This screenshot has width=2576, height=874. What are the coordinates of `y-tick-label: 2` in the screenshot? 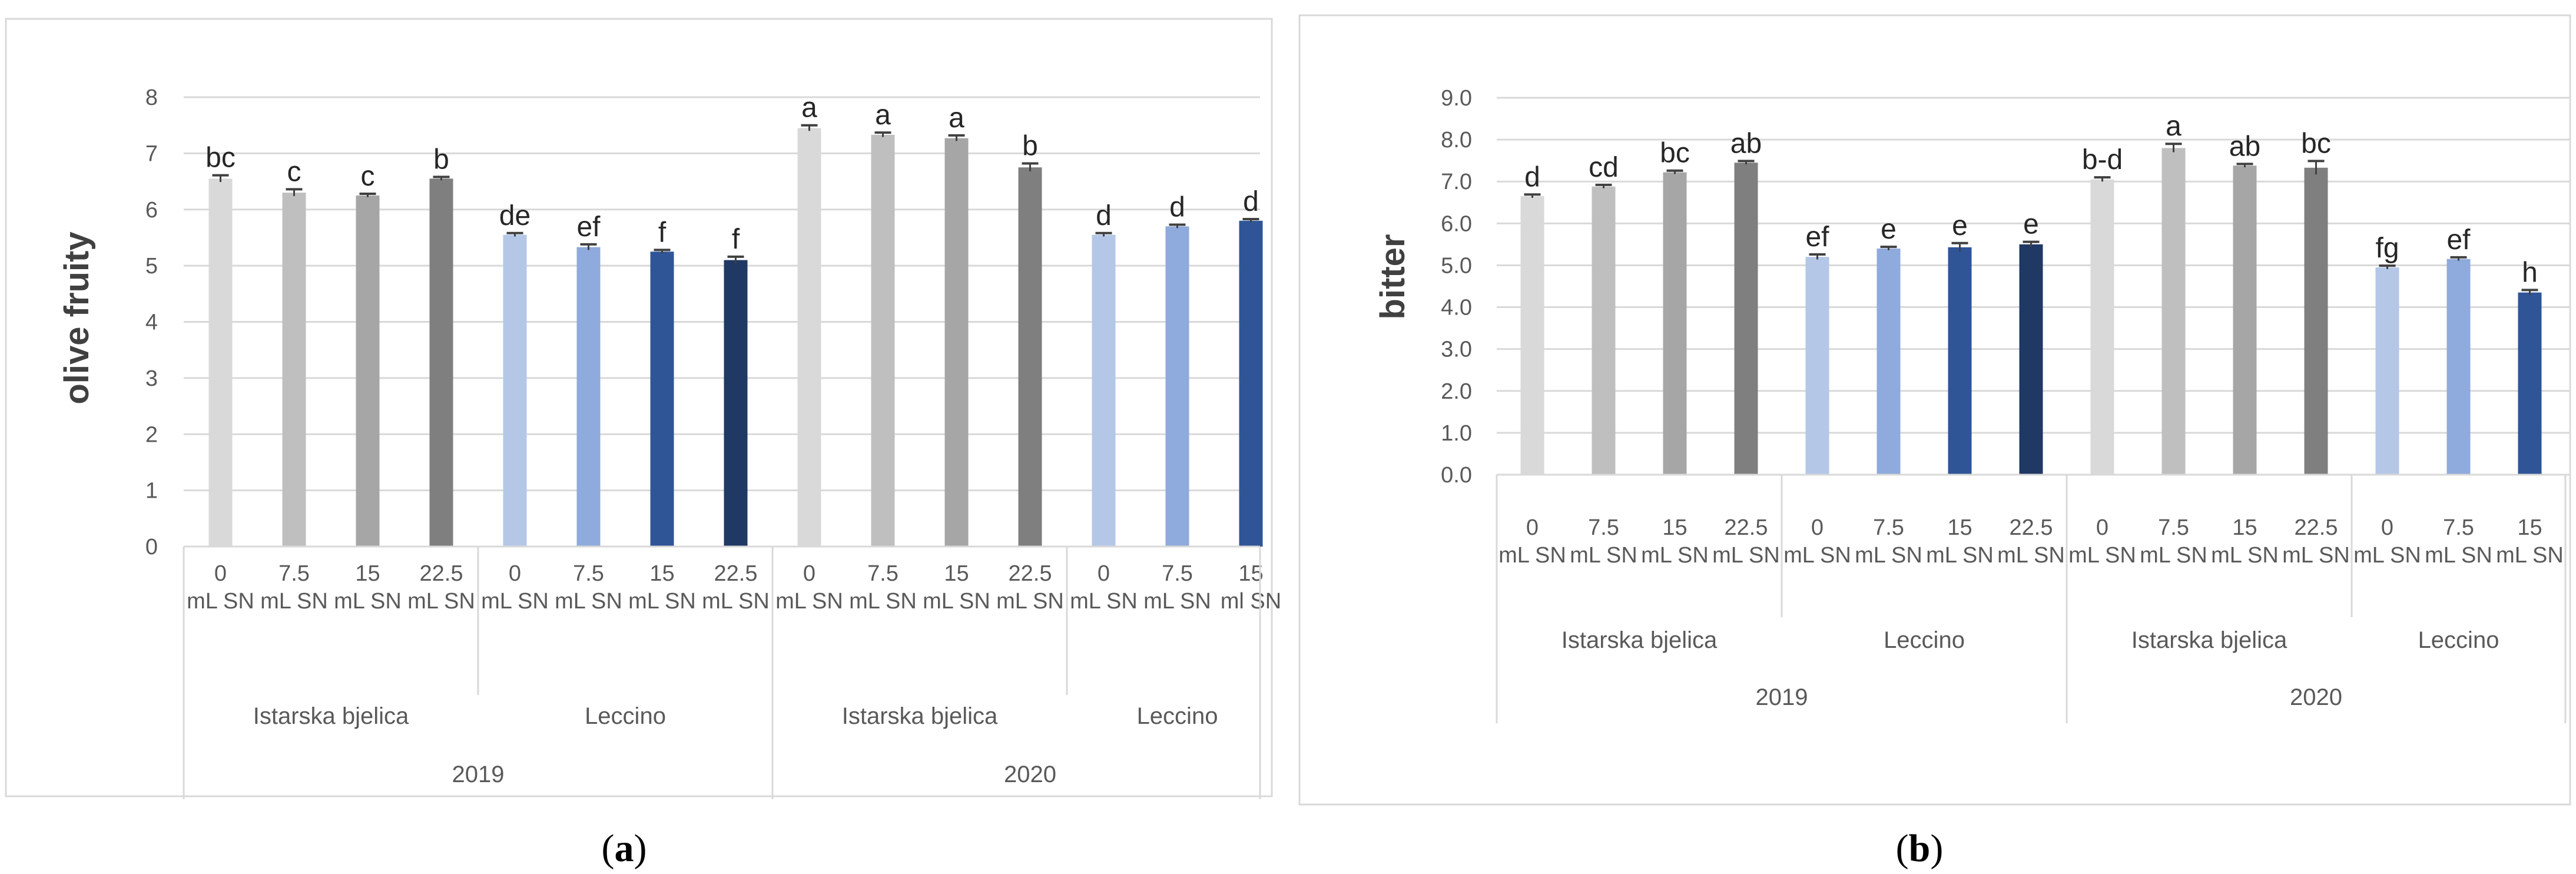 It's located at (151, 434).